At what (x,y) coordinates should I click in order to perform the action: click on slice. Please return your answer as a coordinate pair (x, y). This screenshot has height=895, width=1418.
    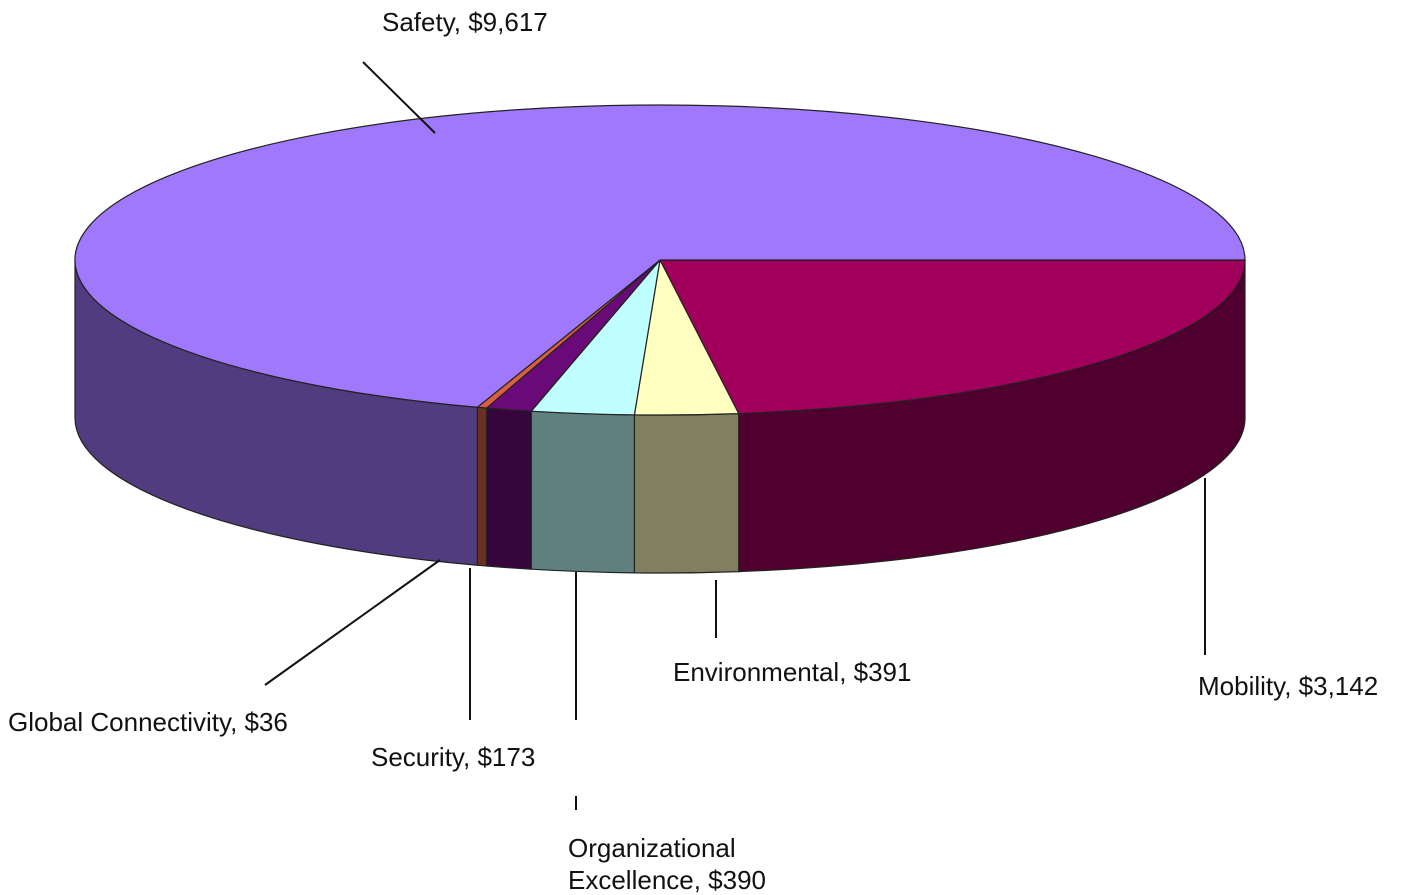
    Looking at the image, I should click on (952, 337).